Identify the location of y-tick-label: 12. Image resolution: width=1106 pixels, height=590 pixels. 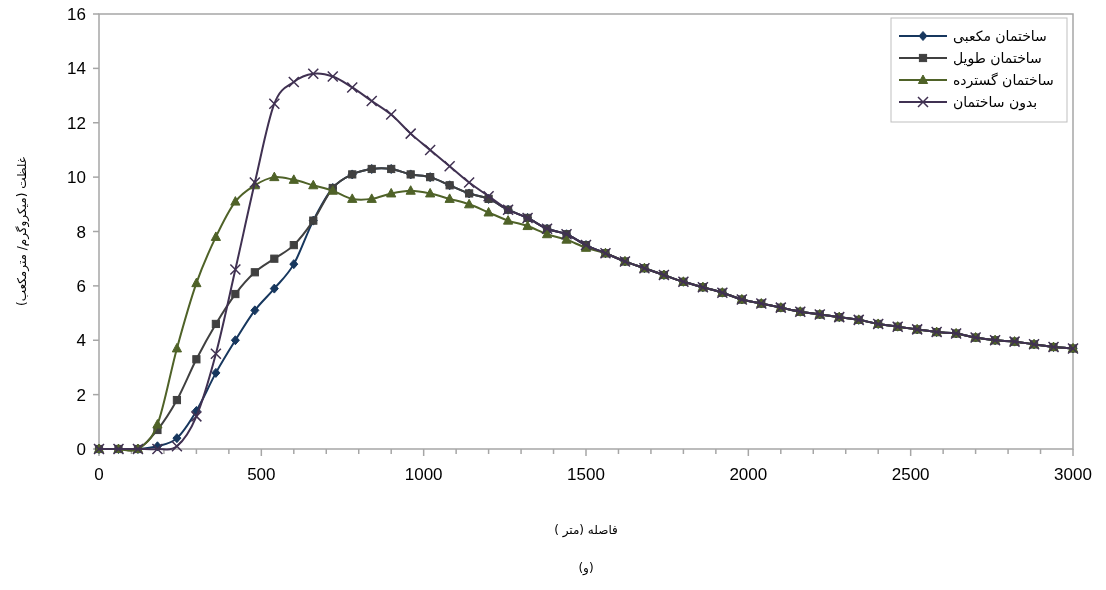
(76, 123).